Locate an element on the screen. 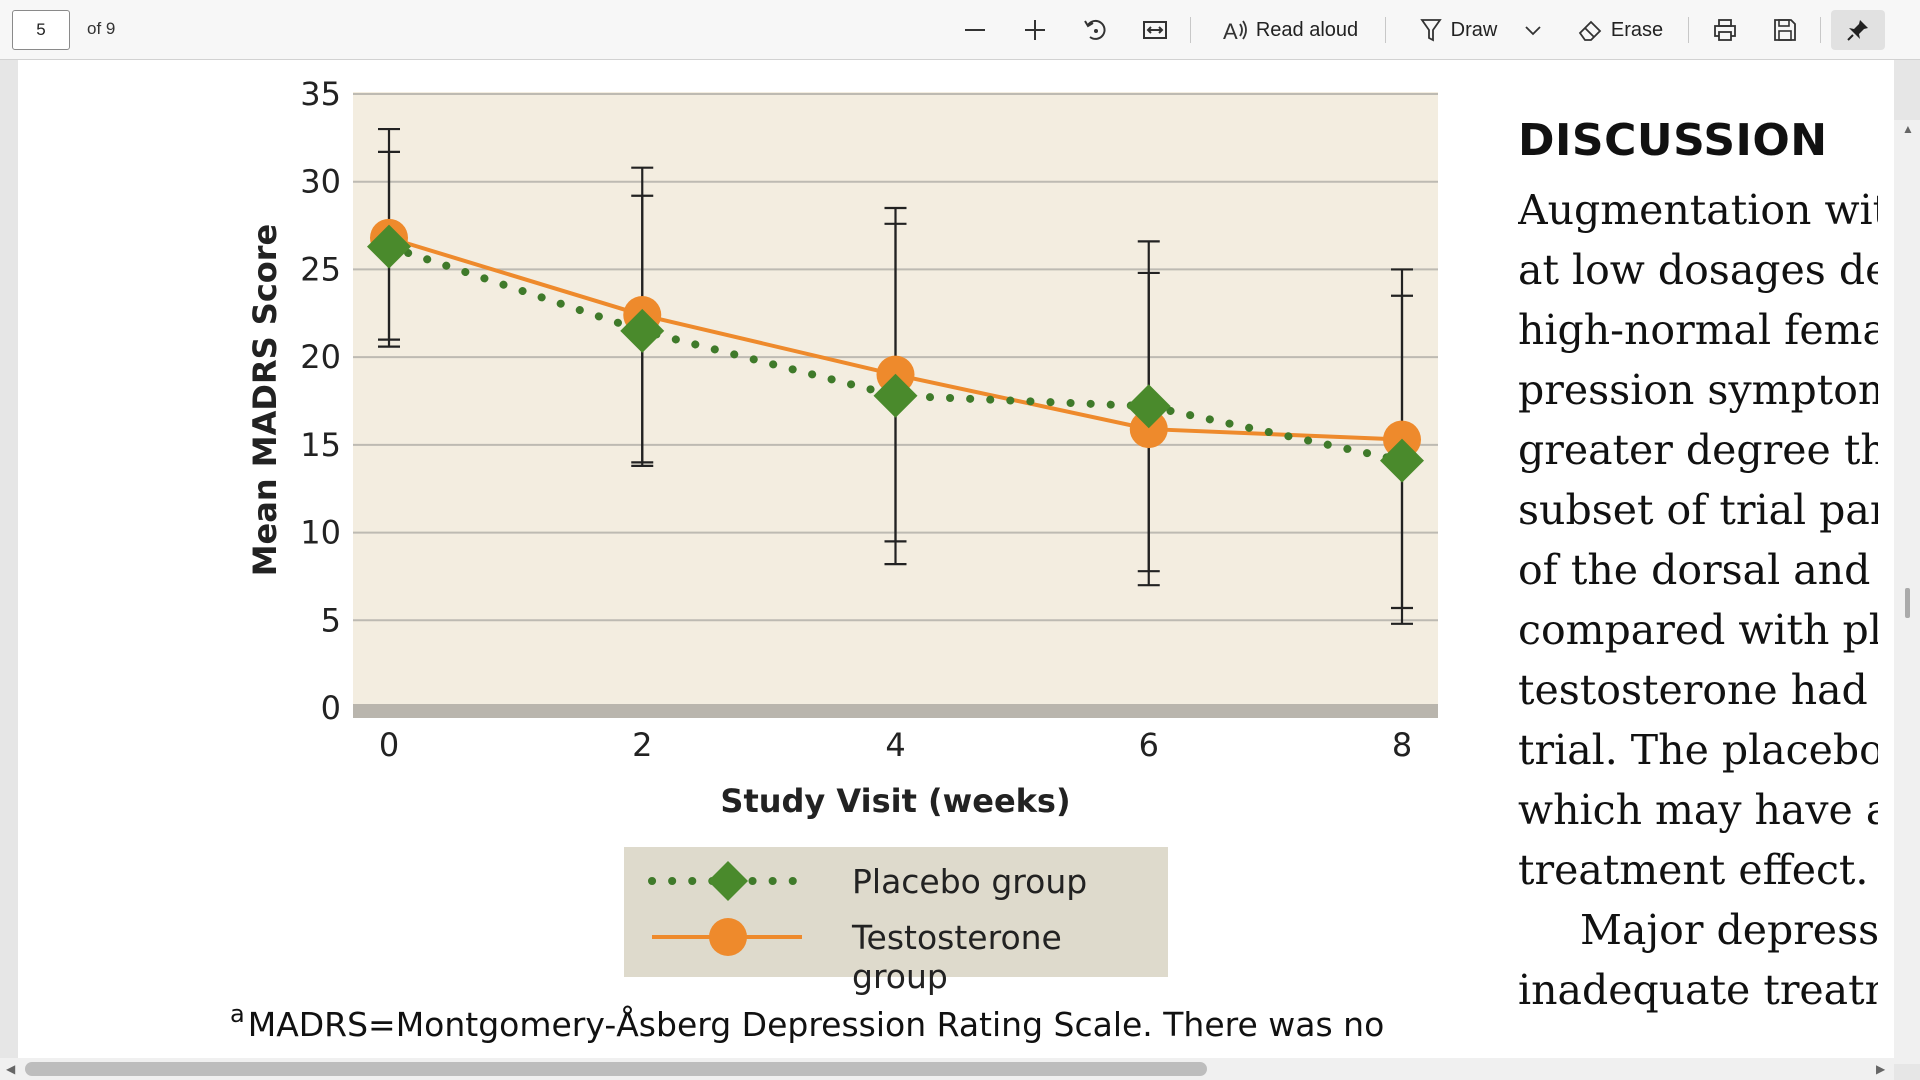 The image size is (1920, 1080). body-line: trial. The placebo r is located at coordinates (1698, 750).